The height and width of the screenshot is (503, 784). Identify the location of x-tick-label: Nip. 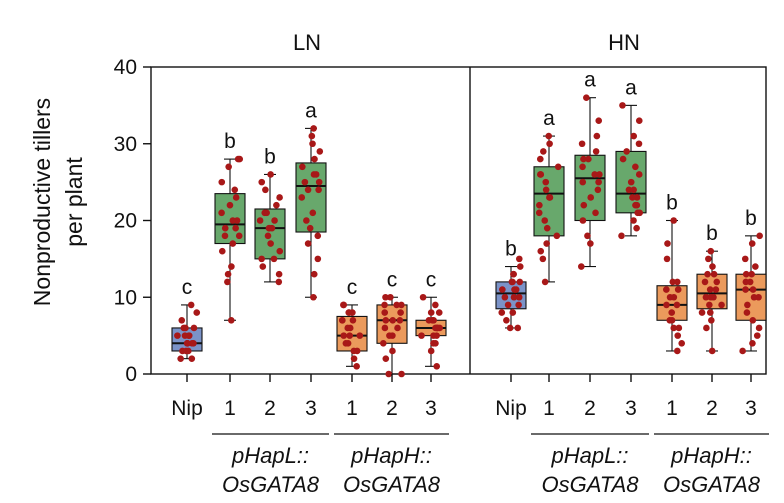
(511, 408).